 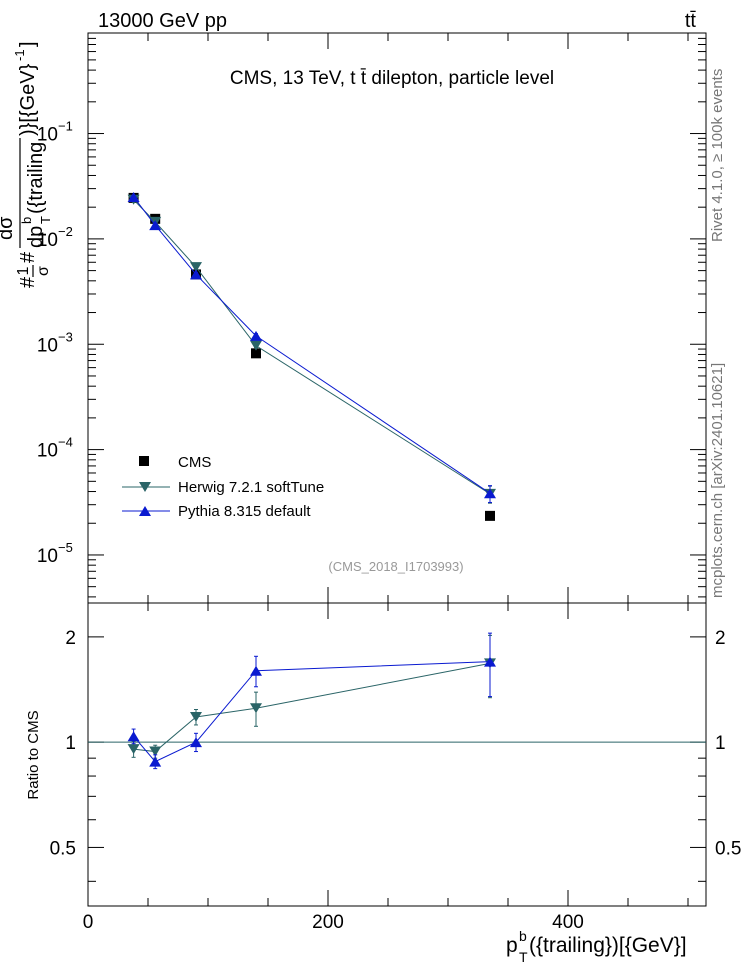 I want to click on x-tick-label: 400, so click(x=568, y=922).